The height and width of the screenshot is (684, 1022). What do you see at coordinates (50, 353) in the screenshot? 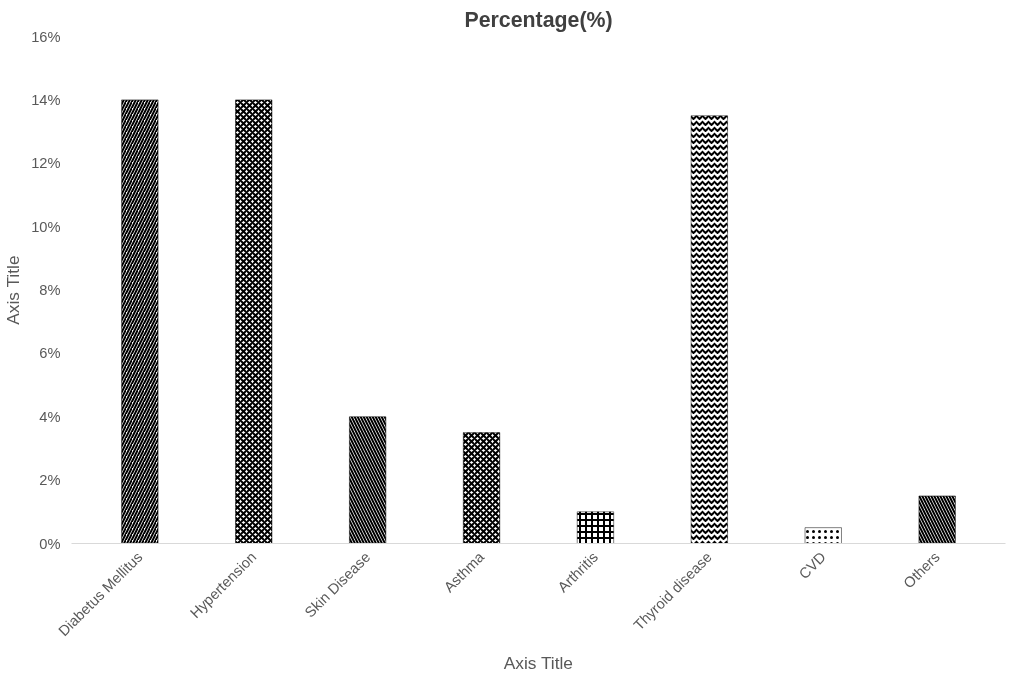
I see `y-tick-label: 6%` at bounding box center [50, 353].